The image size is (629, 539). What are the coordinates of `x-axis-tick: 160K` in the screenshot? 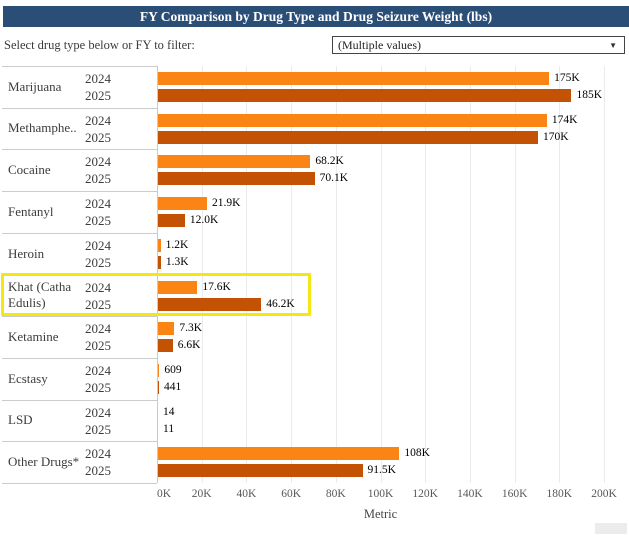 It's located at (514, 494).